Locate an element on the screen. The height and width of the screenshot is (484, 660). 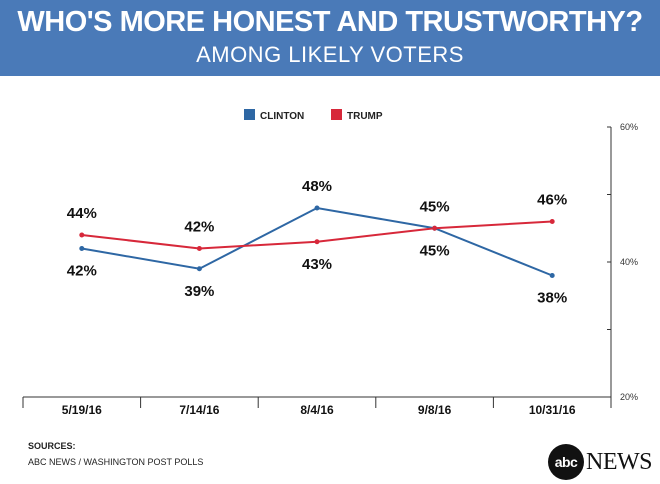
series-points is located at coordinates (317, 241).